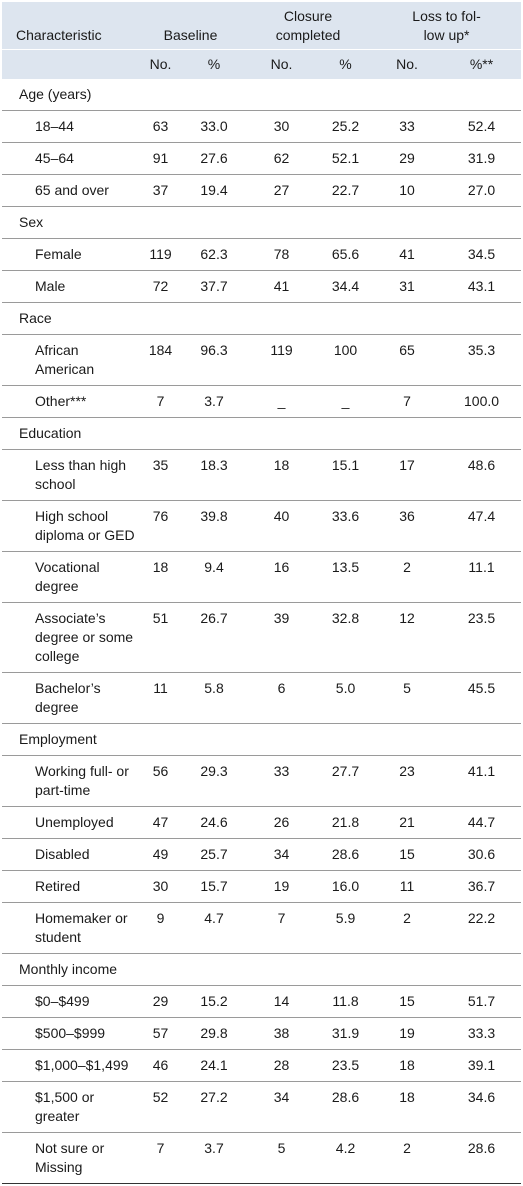 The width and height of the screenshot is (523, 1186). I want to click on group-row: Race, so click(262, 318).